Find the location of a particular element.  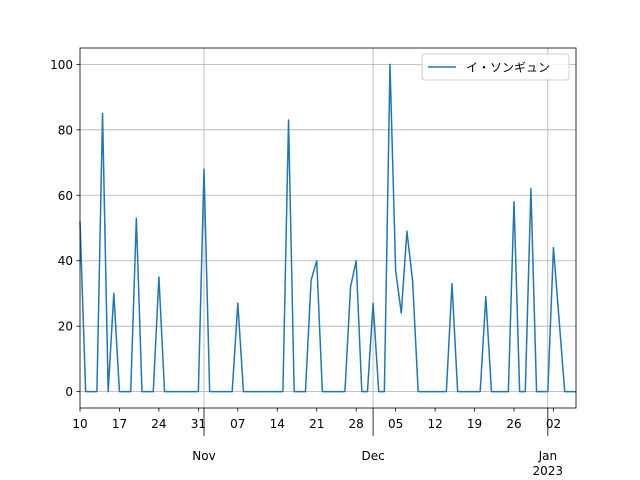

x-tick-label: 05 is located at coordinates (395, 424).